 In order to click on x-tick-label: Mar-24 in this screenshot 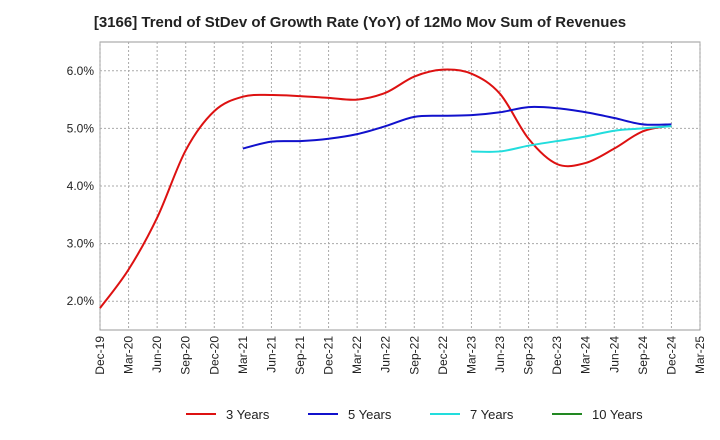, I will do `click(586, 355)`.